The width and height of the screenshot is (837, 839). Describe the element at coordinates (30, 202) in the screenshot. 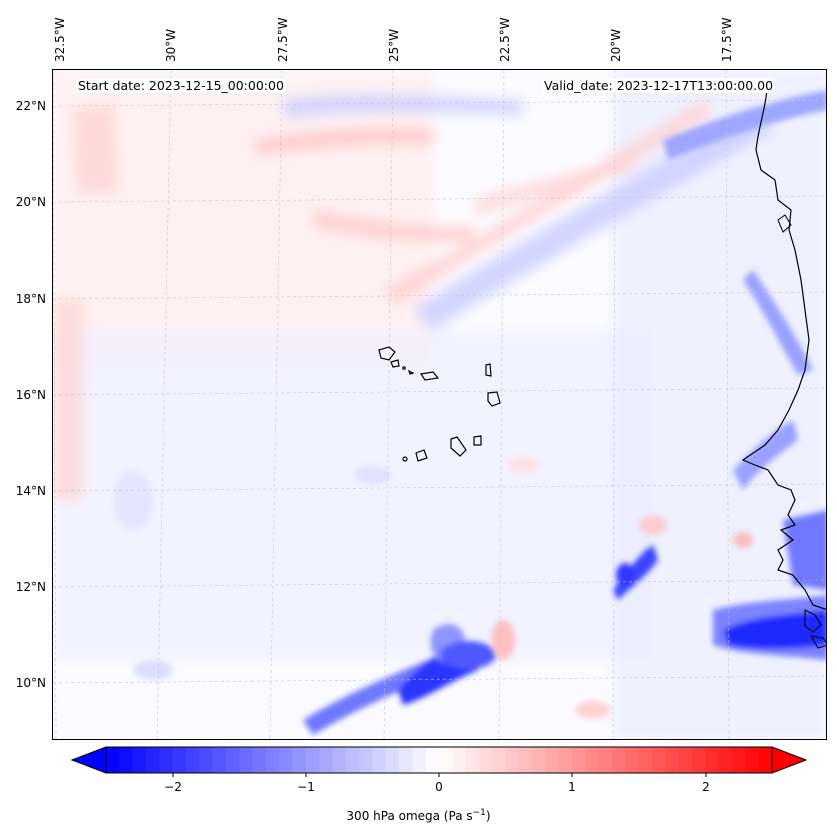

I see `lat-label-20n: 20°N` at that location.